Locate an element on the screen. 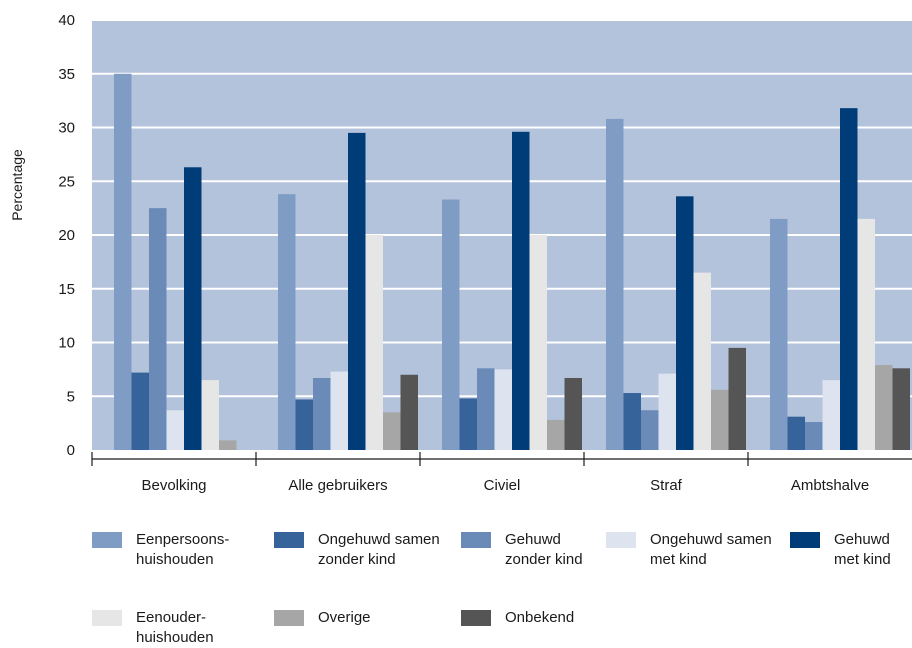 The image size is (912, 648). y-tick-label: 40 is located at coordinates (66, 20).